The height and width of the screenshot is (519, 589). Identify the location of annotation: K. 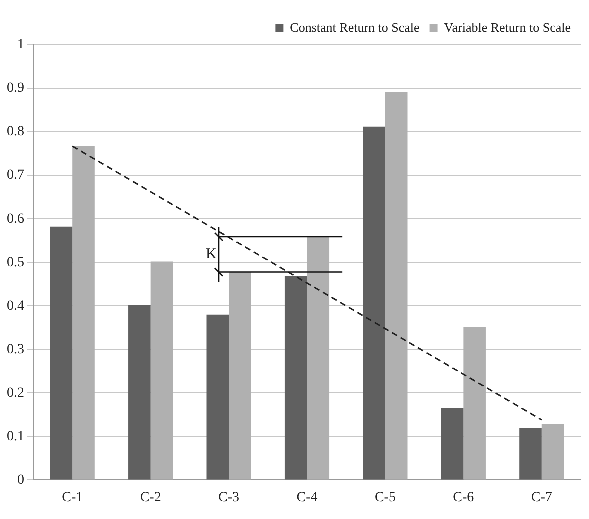
(212, 254).